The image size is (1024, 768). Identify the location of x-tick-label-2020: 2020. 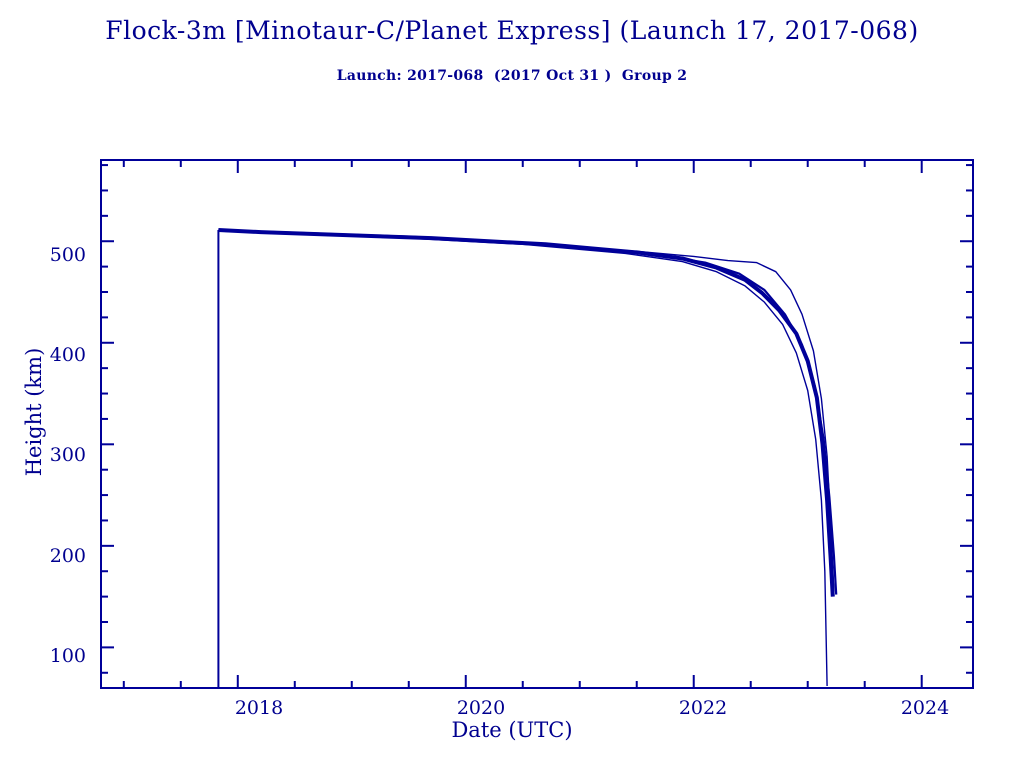
(481, 708).